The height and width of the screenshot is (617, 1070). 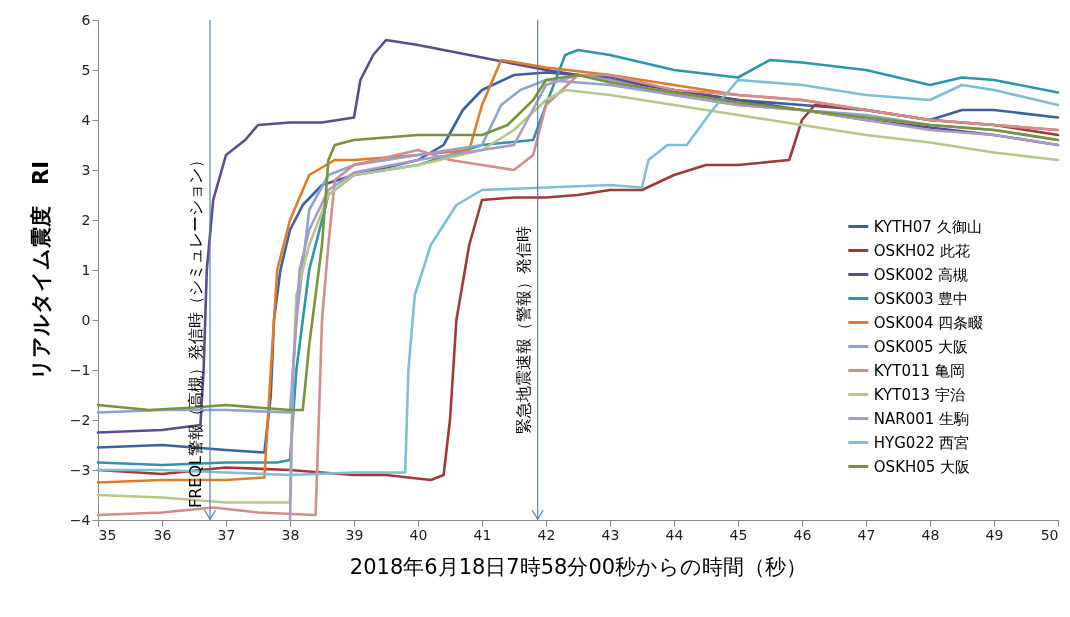 I want to click on x-tick-label: 36, so click(x=162, y=534).